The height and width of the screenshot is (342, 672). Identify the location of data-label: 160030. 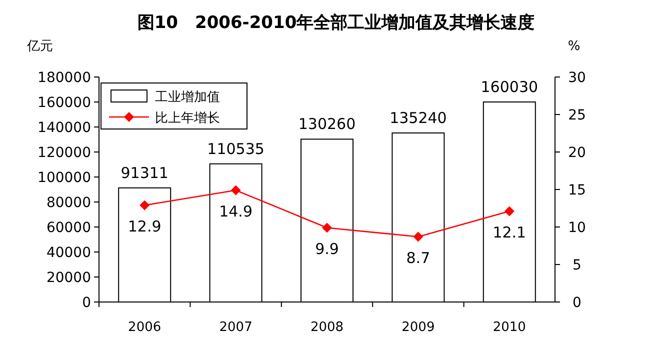
(509, 87).